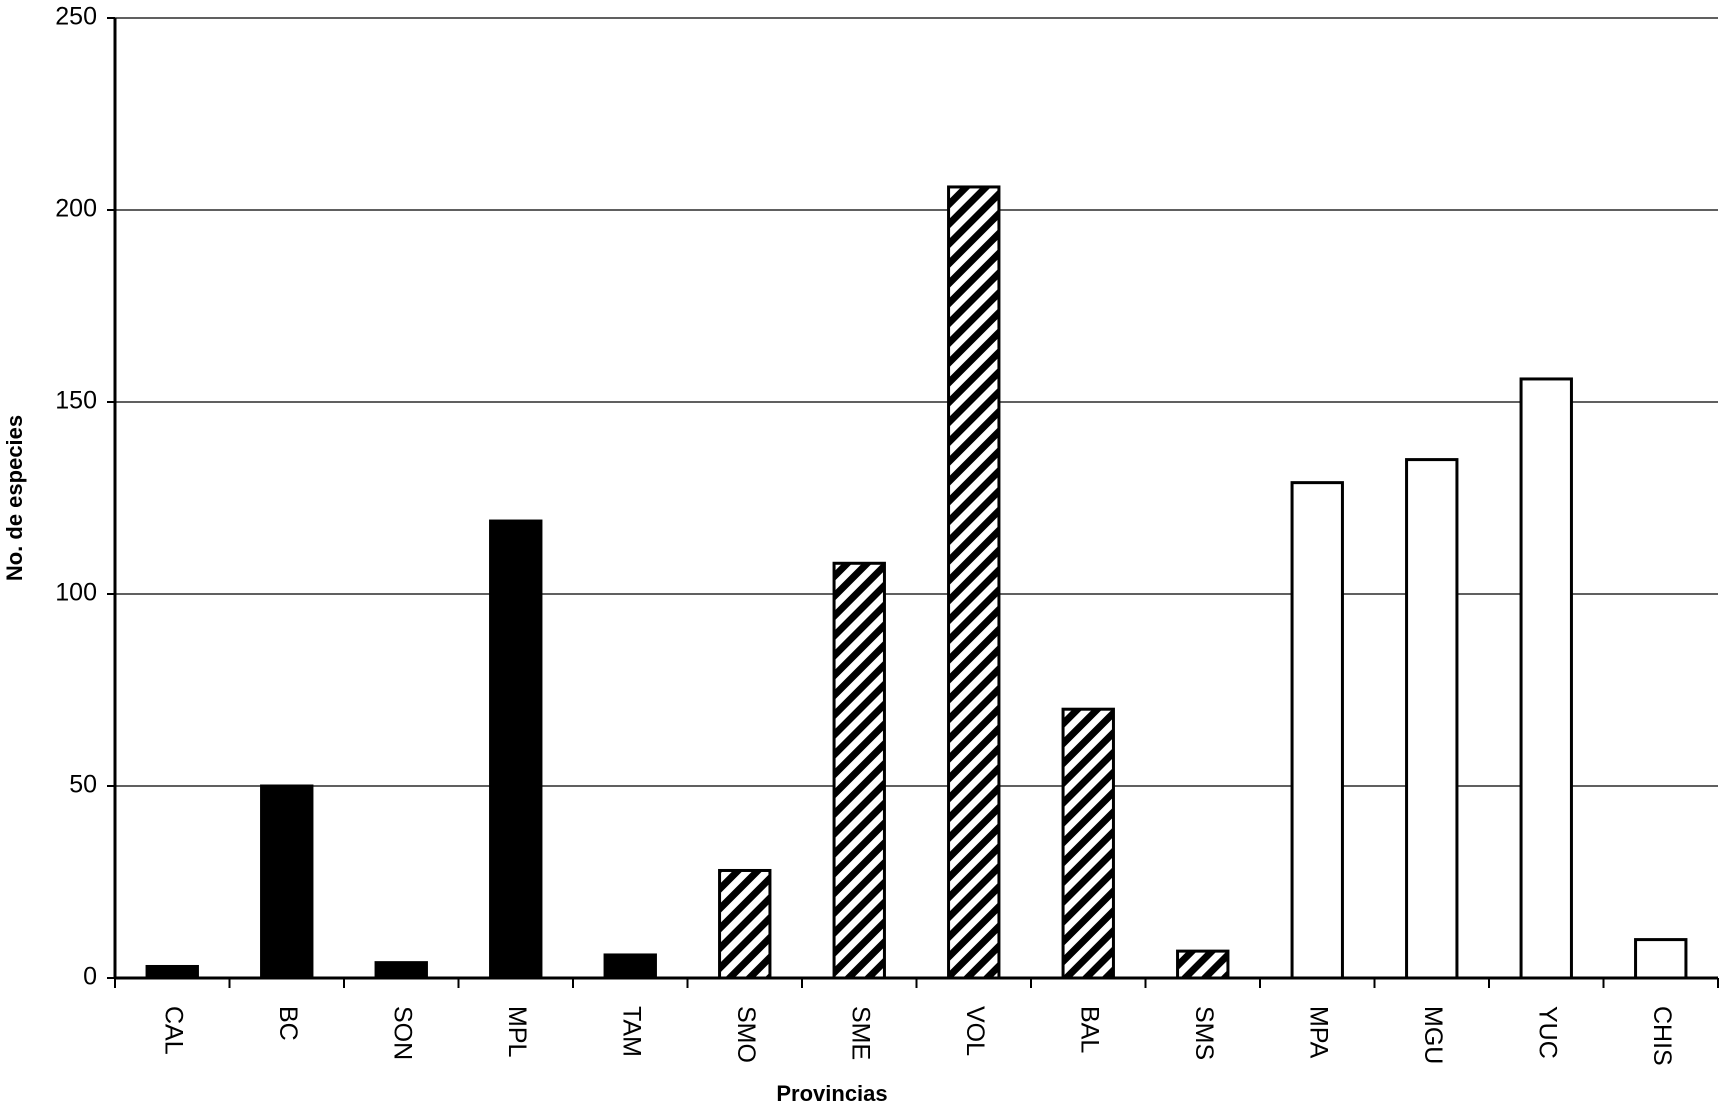 The height and width of the screenshot is (1109, 1723). Describe the element at coordinates (1090, 1029) in the screenshot. I see `x-tick-label: BAL` at that location.